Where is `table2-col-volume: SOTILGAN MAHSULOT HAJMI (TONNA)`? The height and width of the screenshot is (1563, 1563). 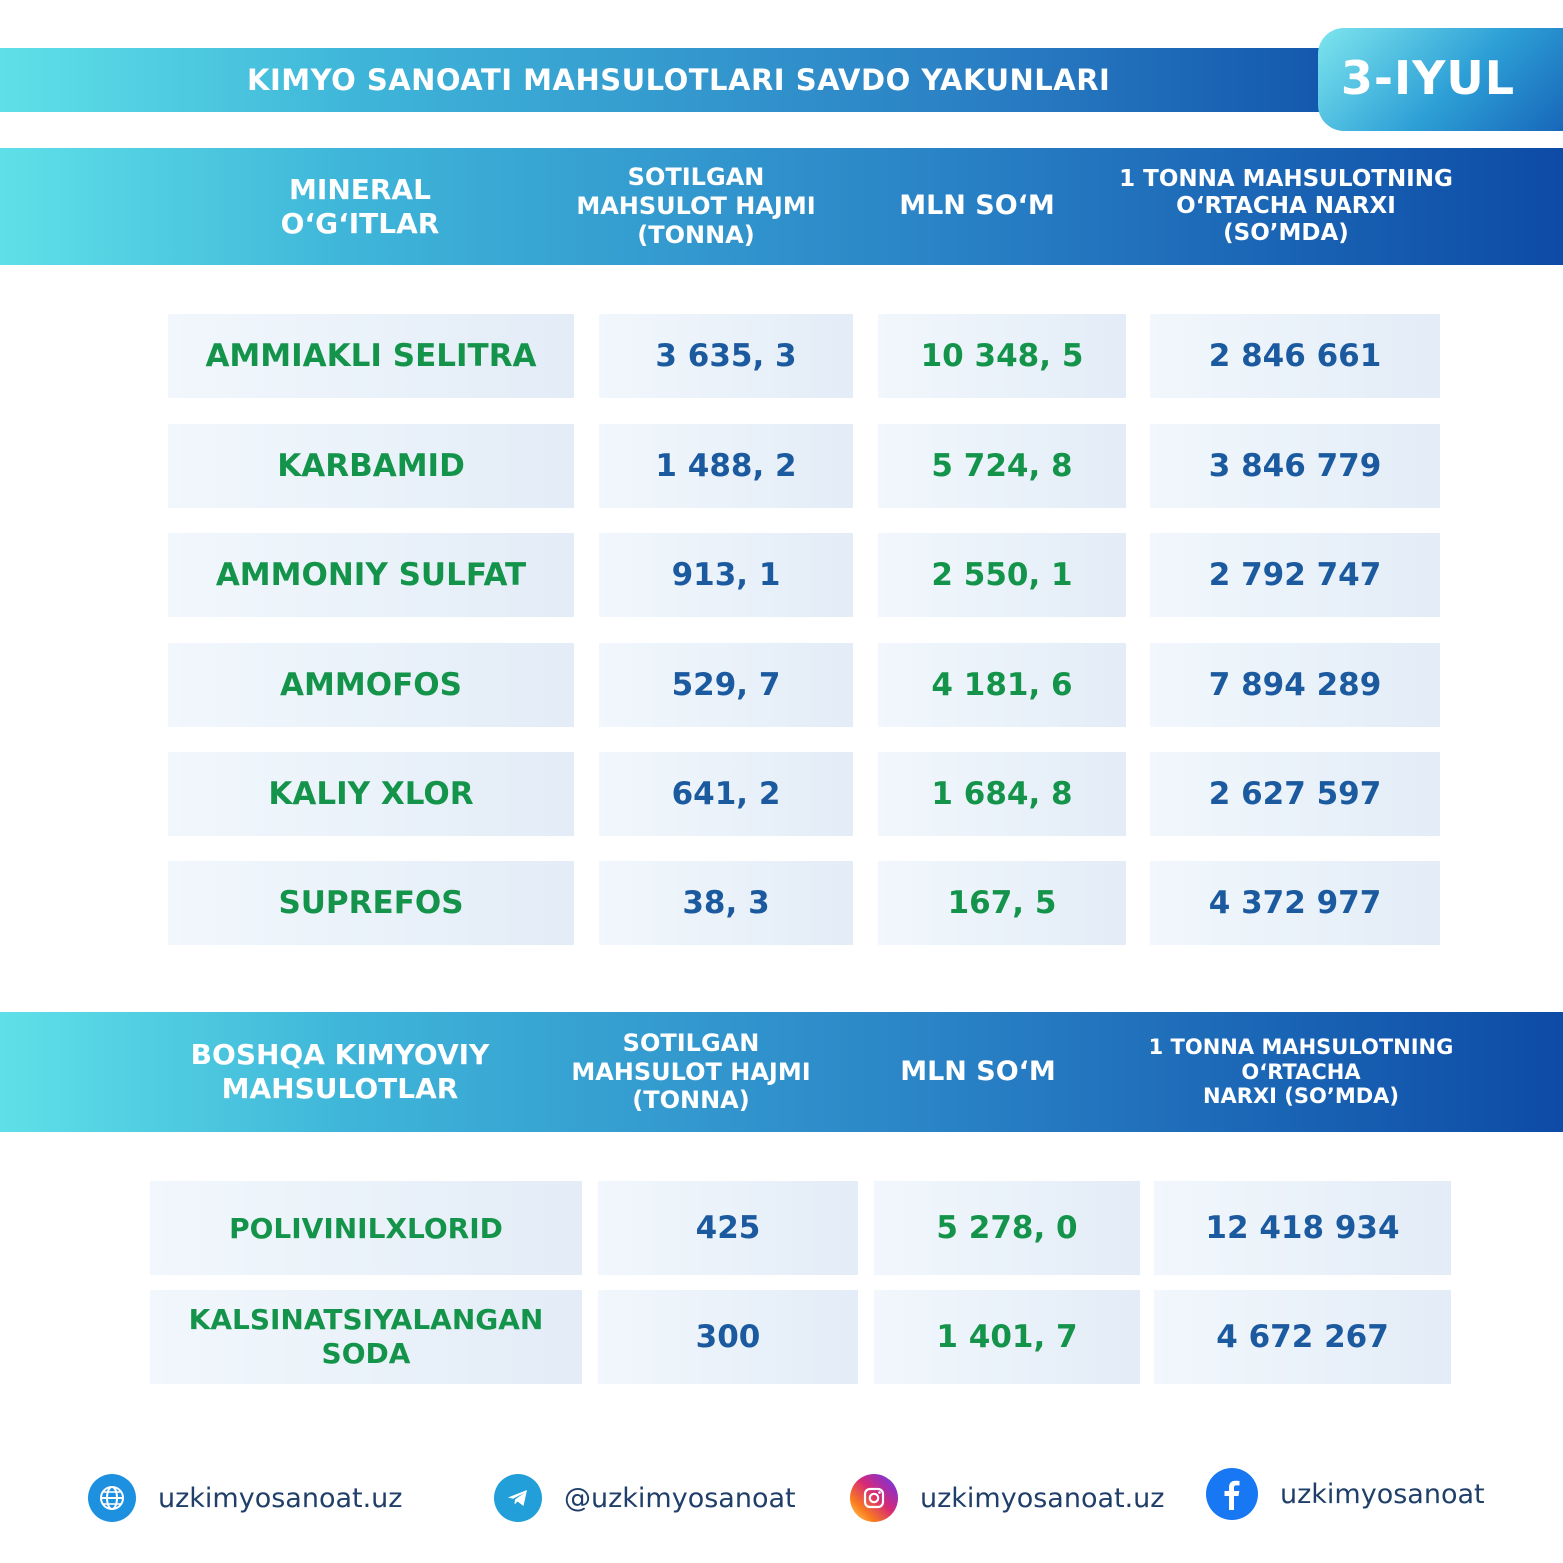 table2-col-volume: SOTILGAN MAHSULOT HAJMI (TONNA) is located at coordinates (691, 1071).